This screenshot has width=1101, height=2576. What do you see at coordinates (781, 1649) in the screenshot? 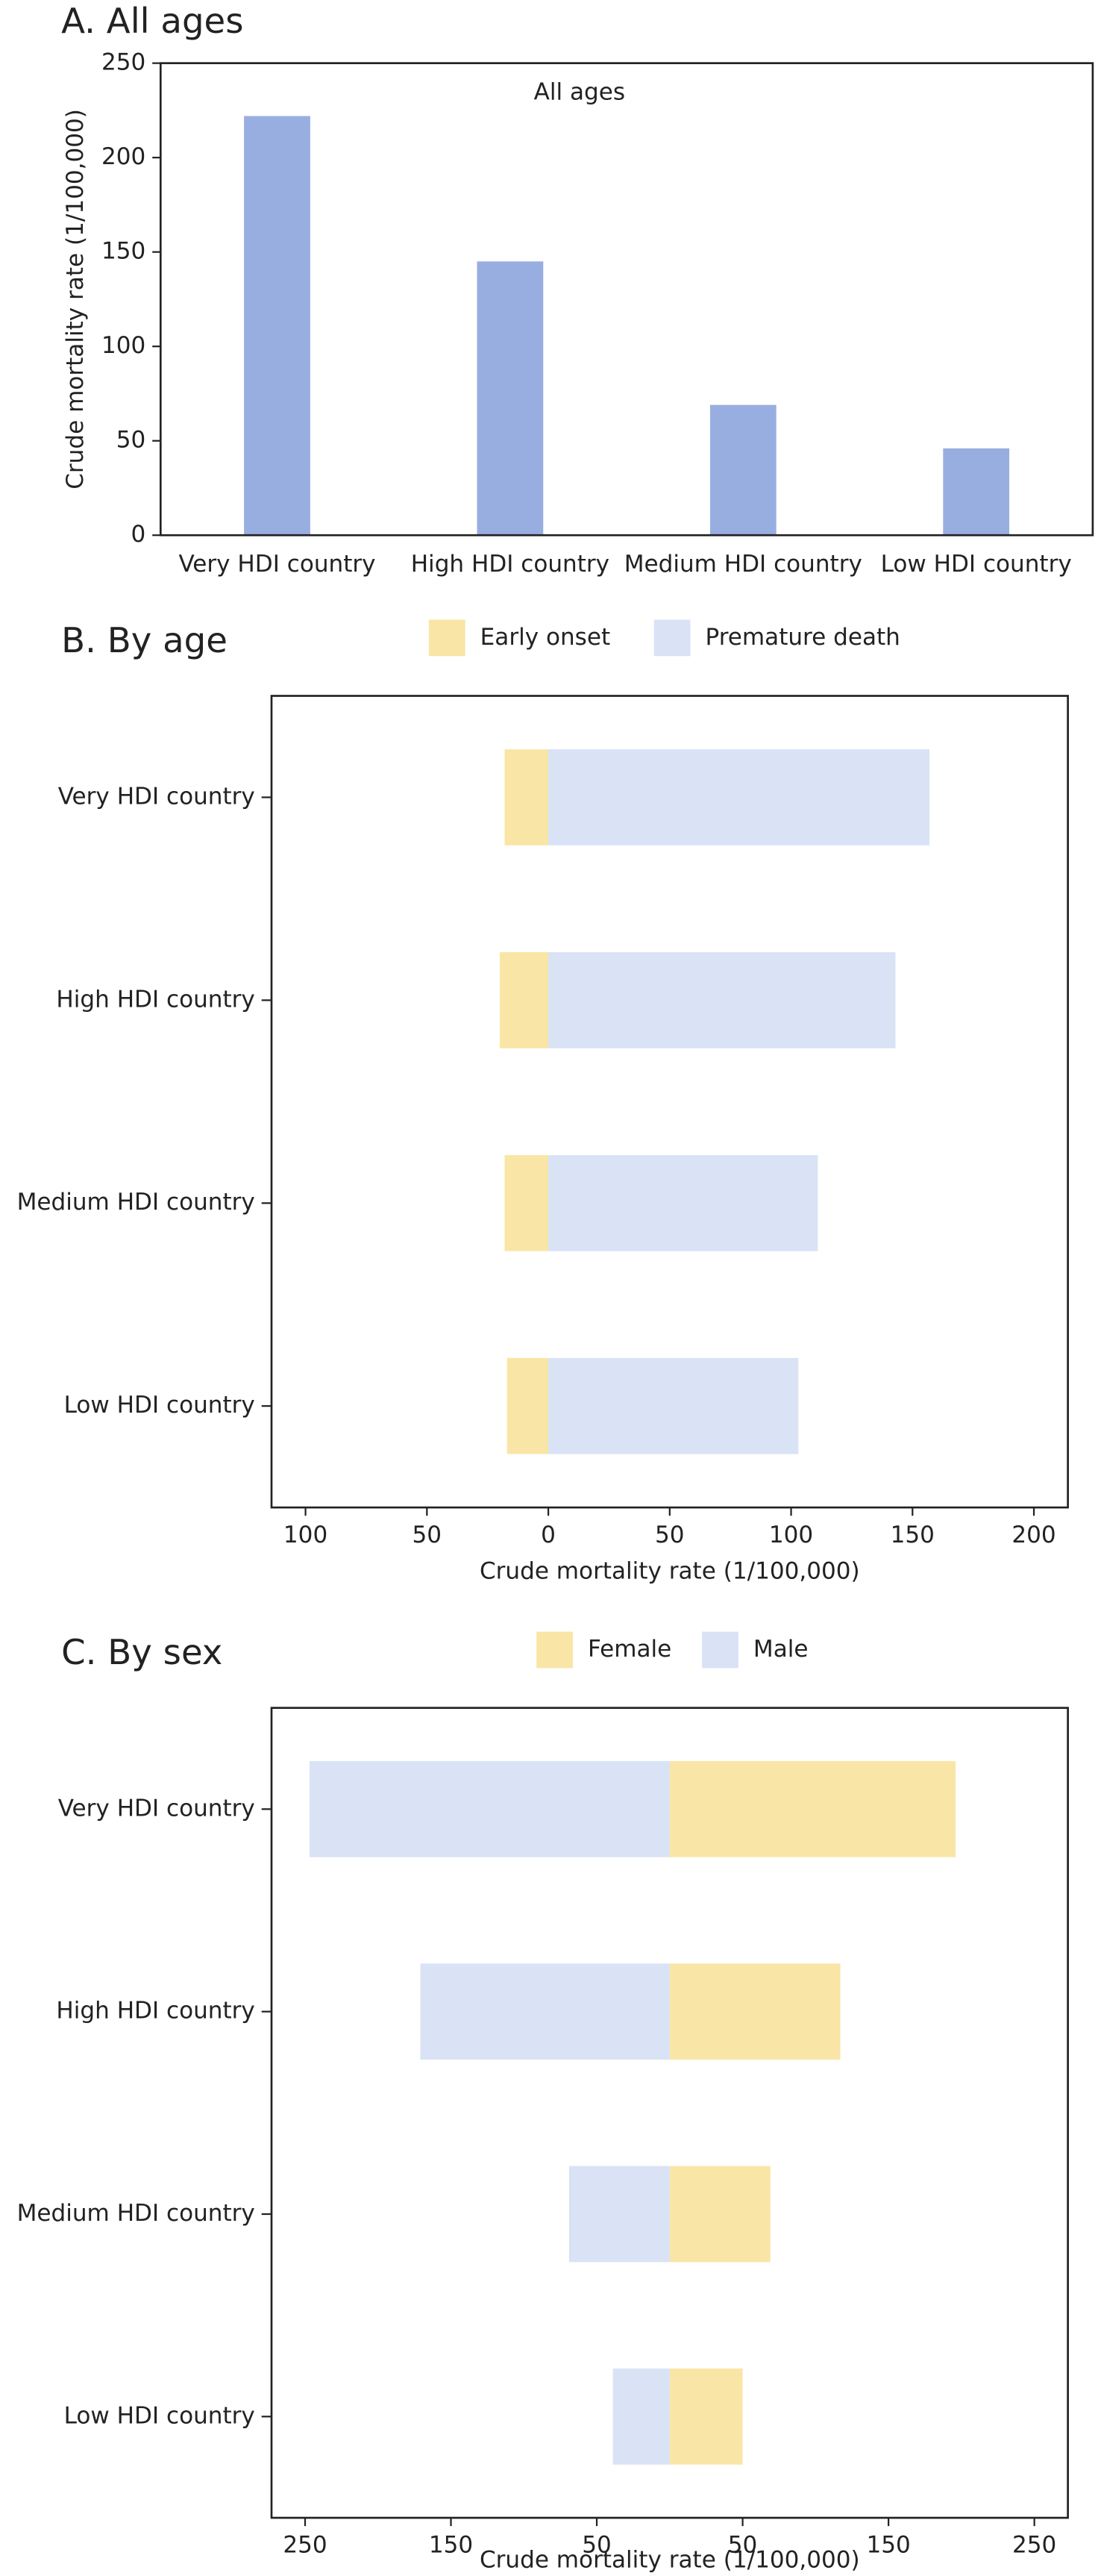
I see `legend-label: Male` at bounding box center [781, 1649].